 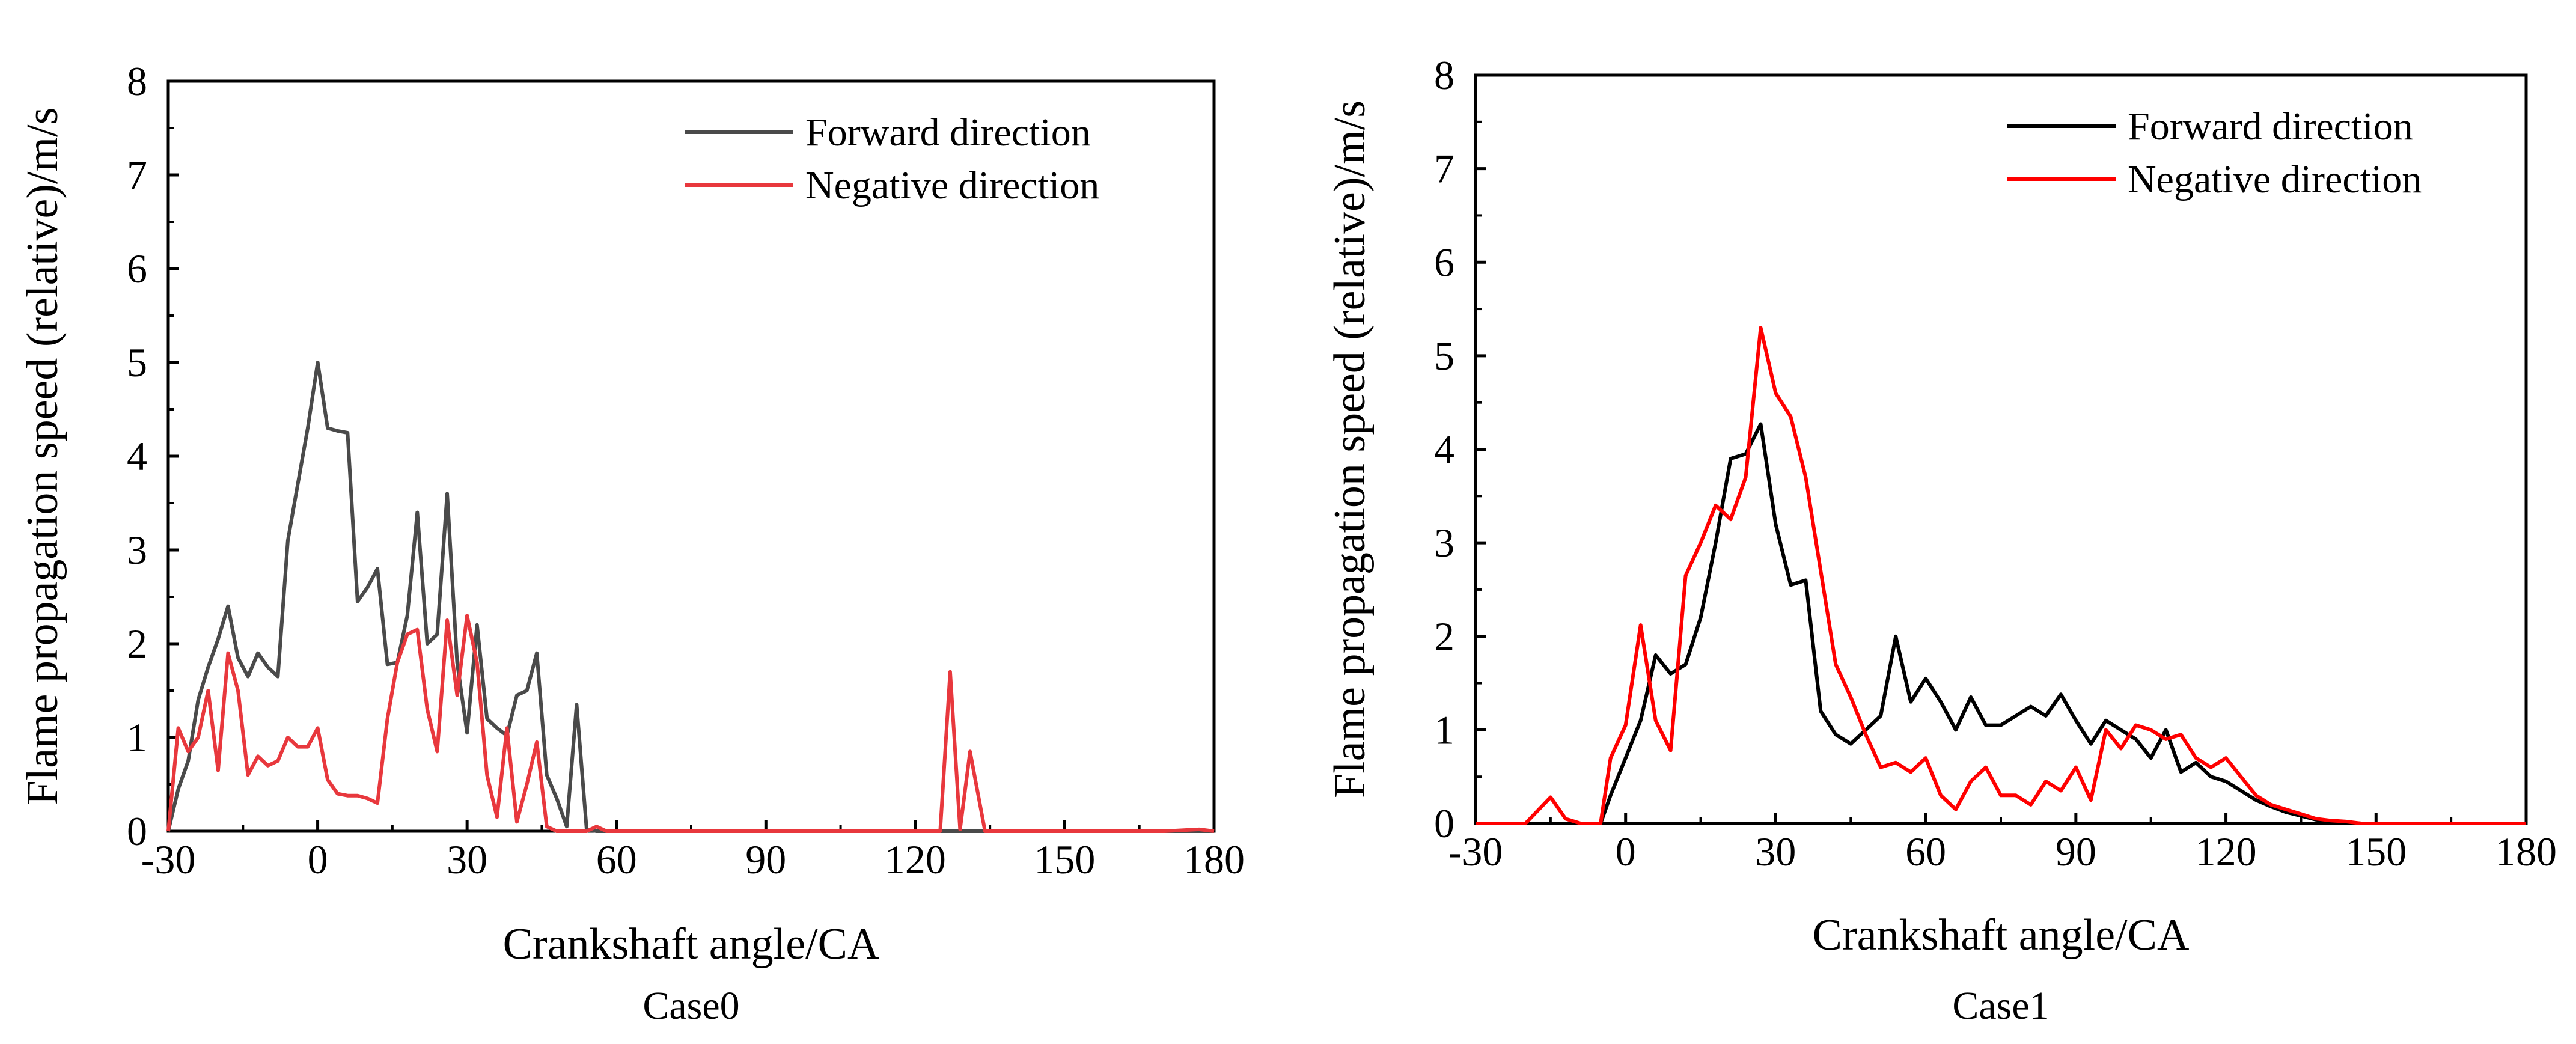 What do you see at coordinates (2000, 1006) in the screenshot?
I see `panel-caption: Case1` at bounding box center [2000, 1006].